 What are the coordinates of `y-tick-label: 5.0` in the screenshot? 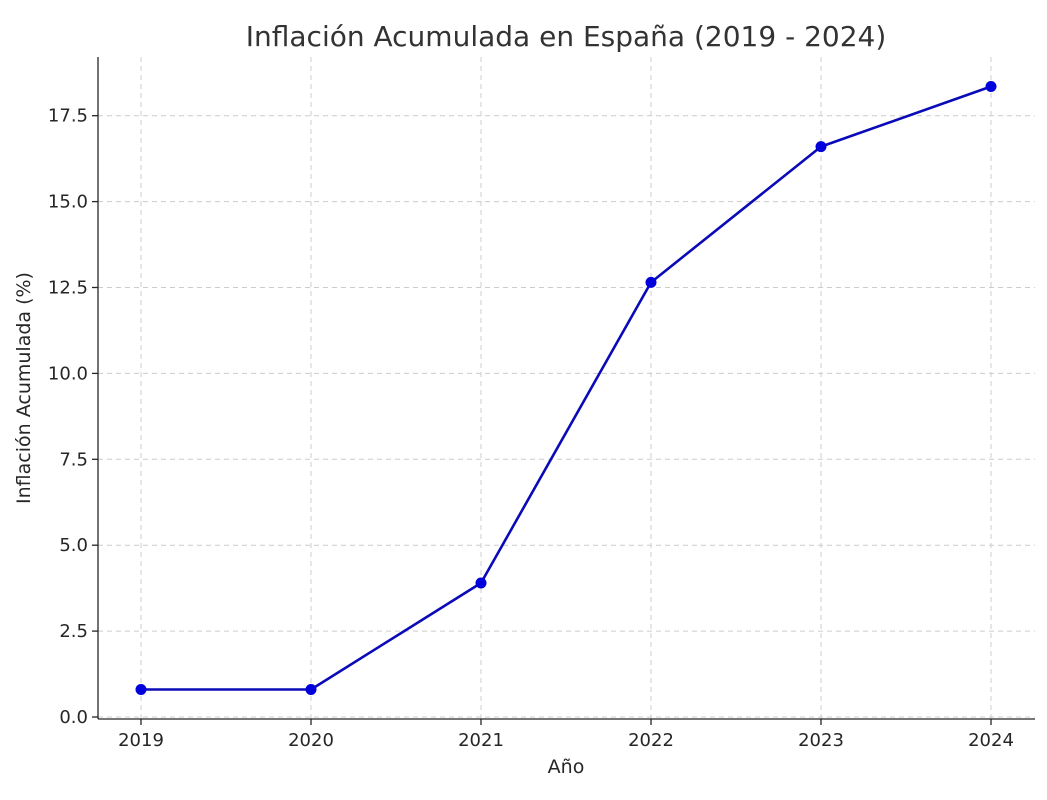 It's located at (73, 545).